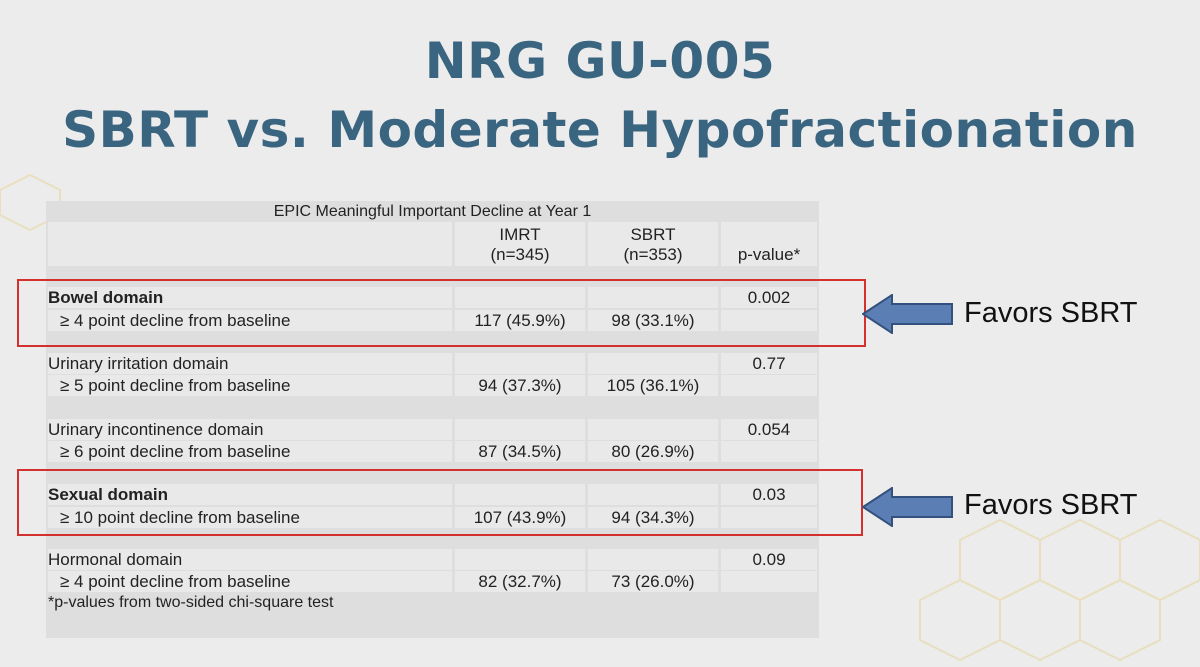 This screenshot has width=1200, height=667. Describe the element at coordinates (653, 451) in the screenshot. I see `sbrt-value-urinary-incontinence: 80 (26.9%)` at that location.